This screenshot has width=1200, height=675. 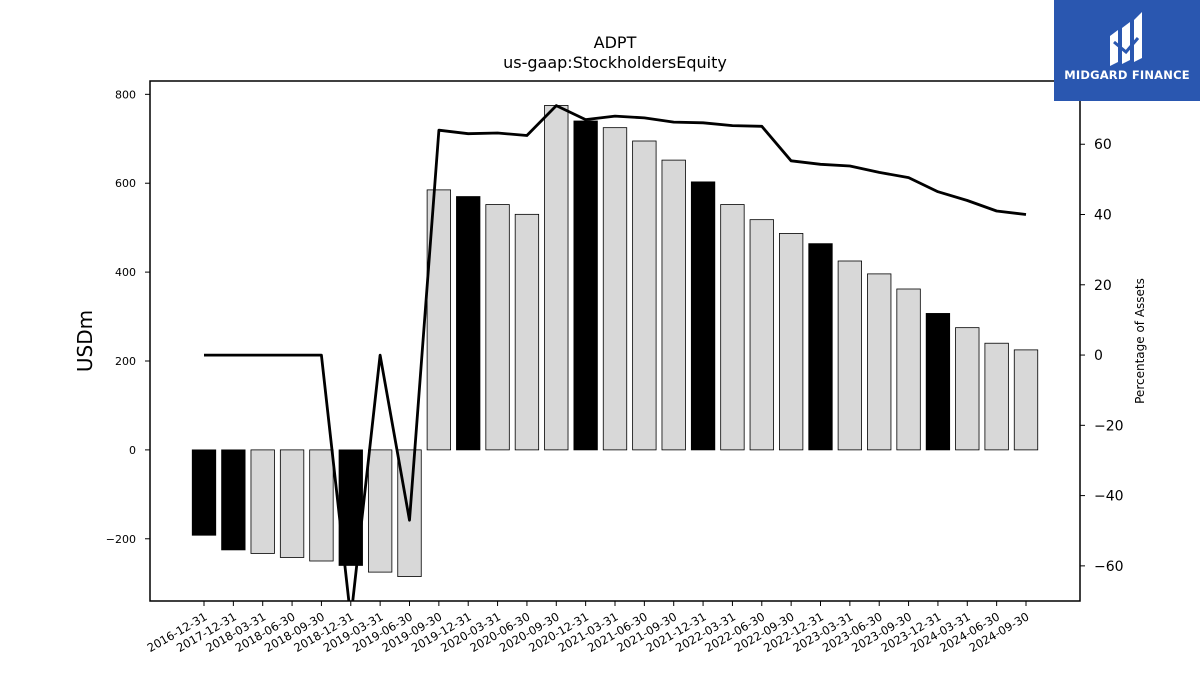 What do you see at coordinates (1103, 286) in the screenshot?
I see `y2-tick-label: 20` at bounding box center [1103, 286].